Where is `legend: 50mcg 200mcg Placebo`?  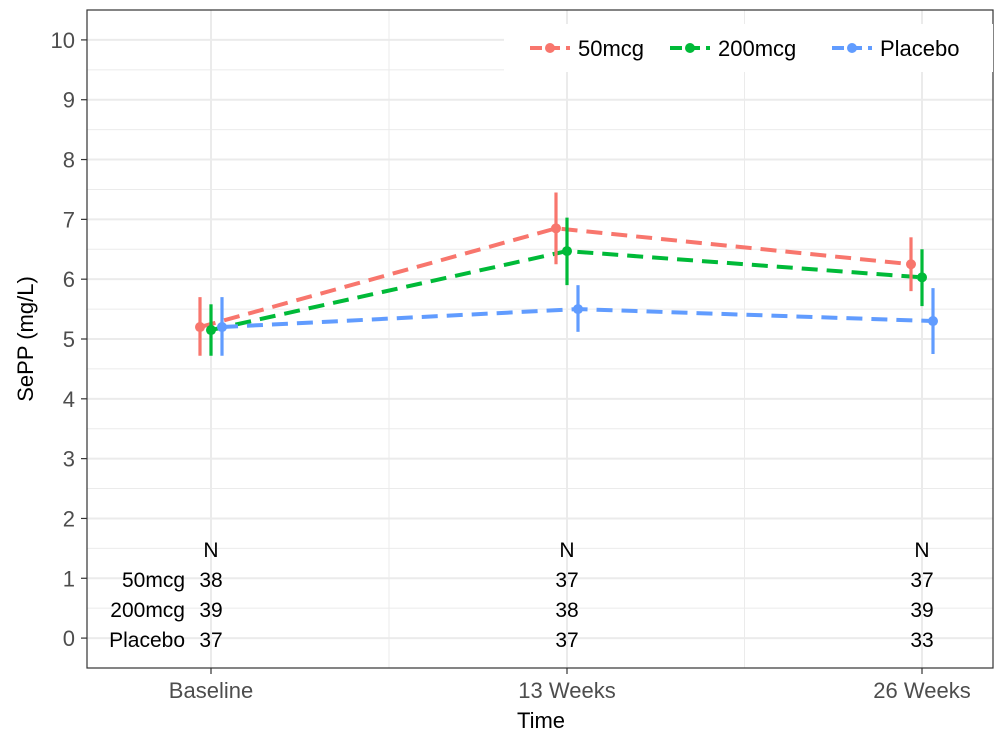
legend: 50mcg 200mcg Placebo is located at coordinates (748, 48).